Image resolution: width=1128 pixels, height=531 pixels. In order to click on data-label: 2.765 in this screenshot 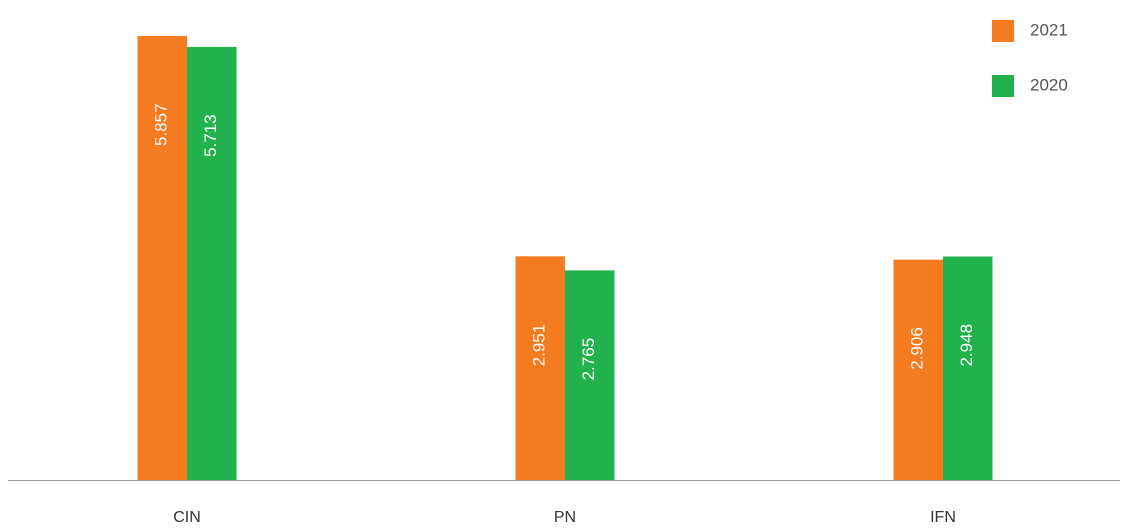, I will do `click(588, 359)`.